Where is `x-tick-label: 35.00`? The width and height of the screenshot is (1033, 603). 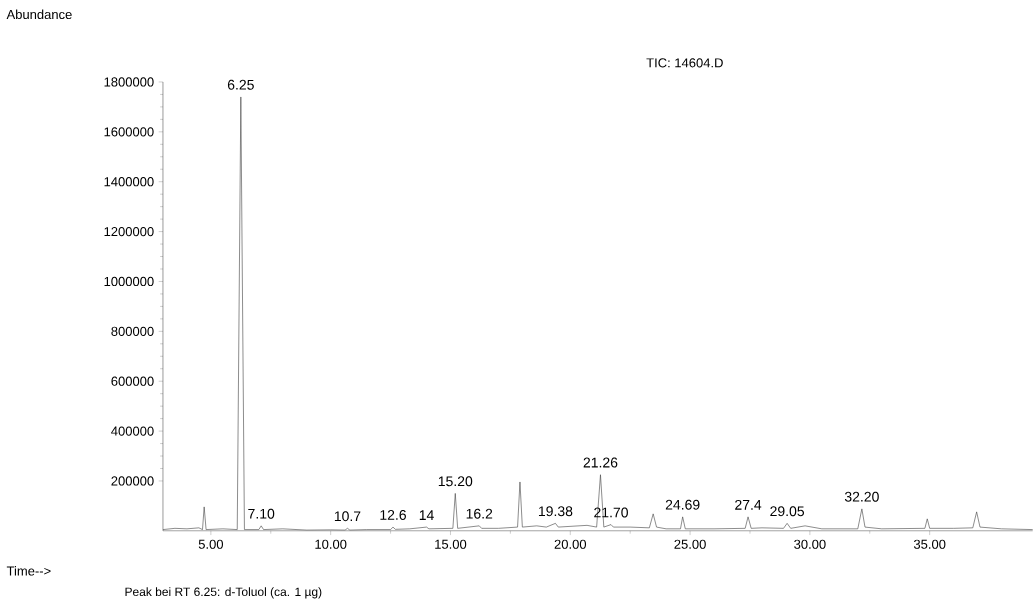
x-tick-label: 35.00 is located at coordinates (929, 544).